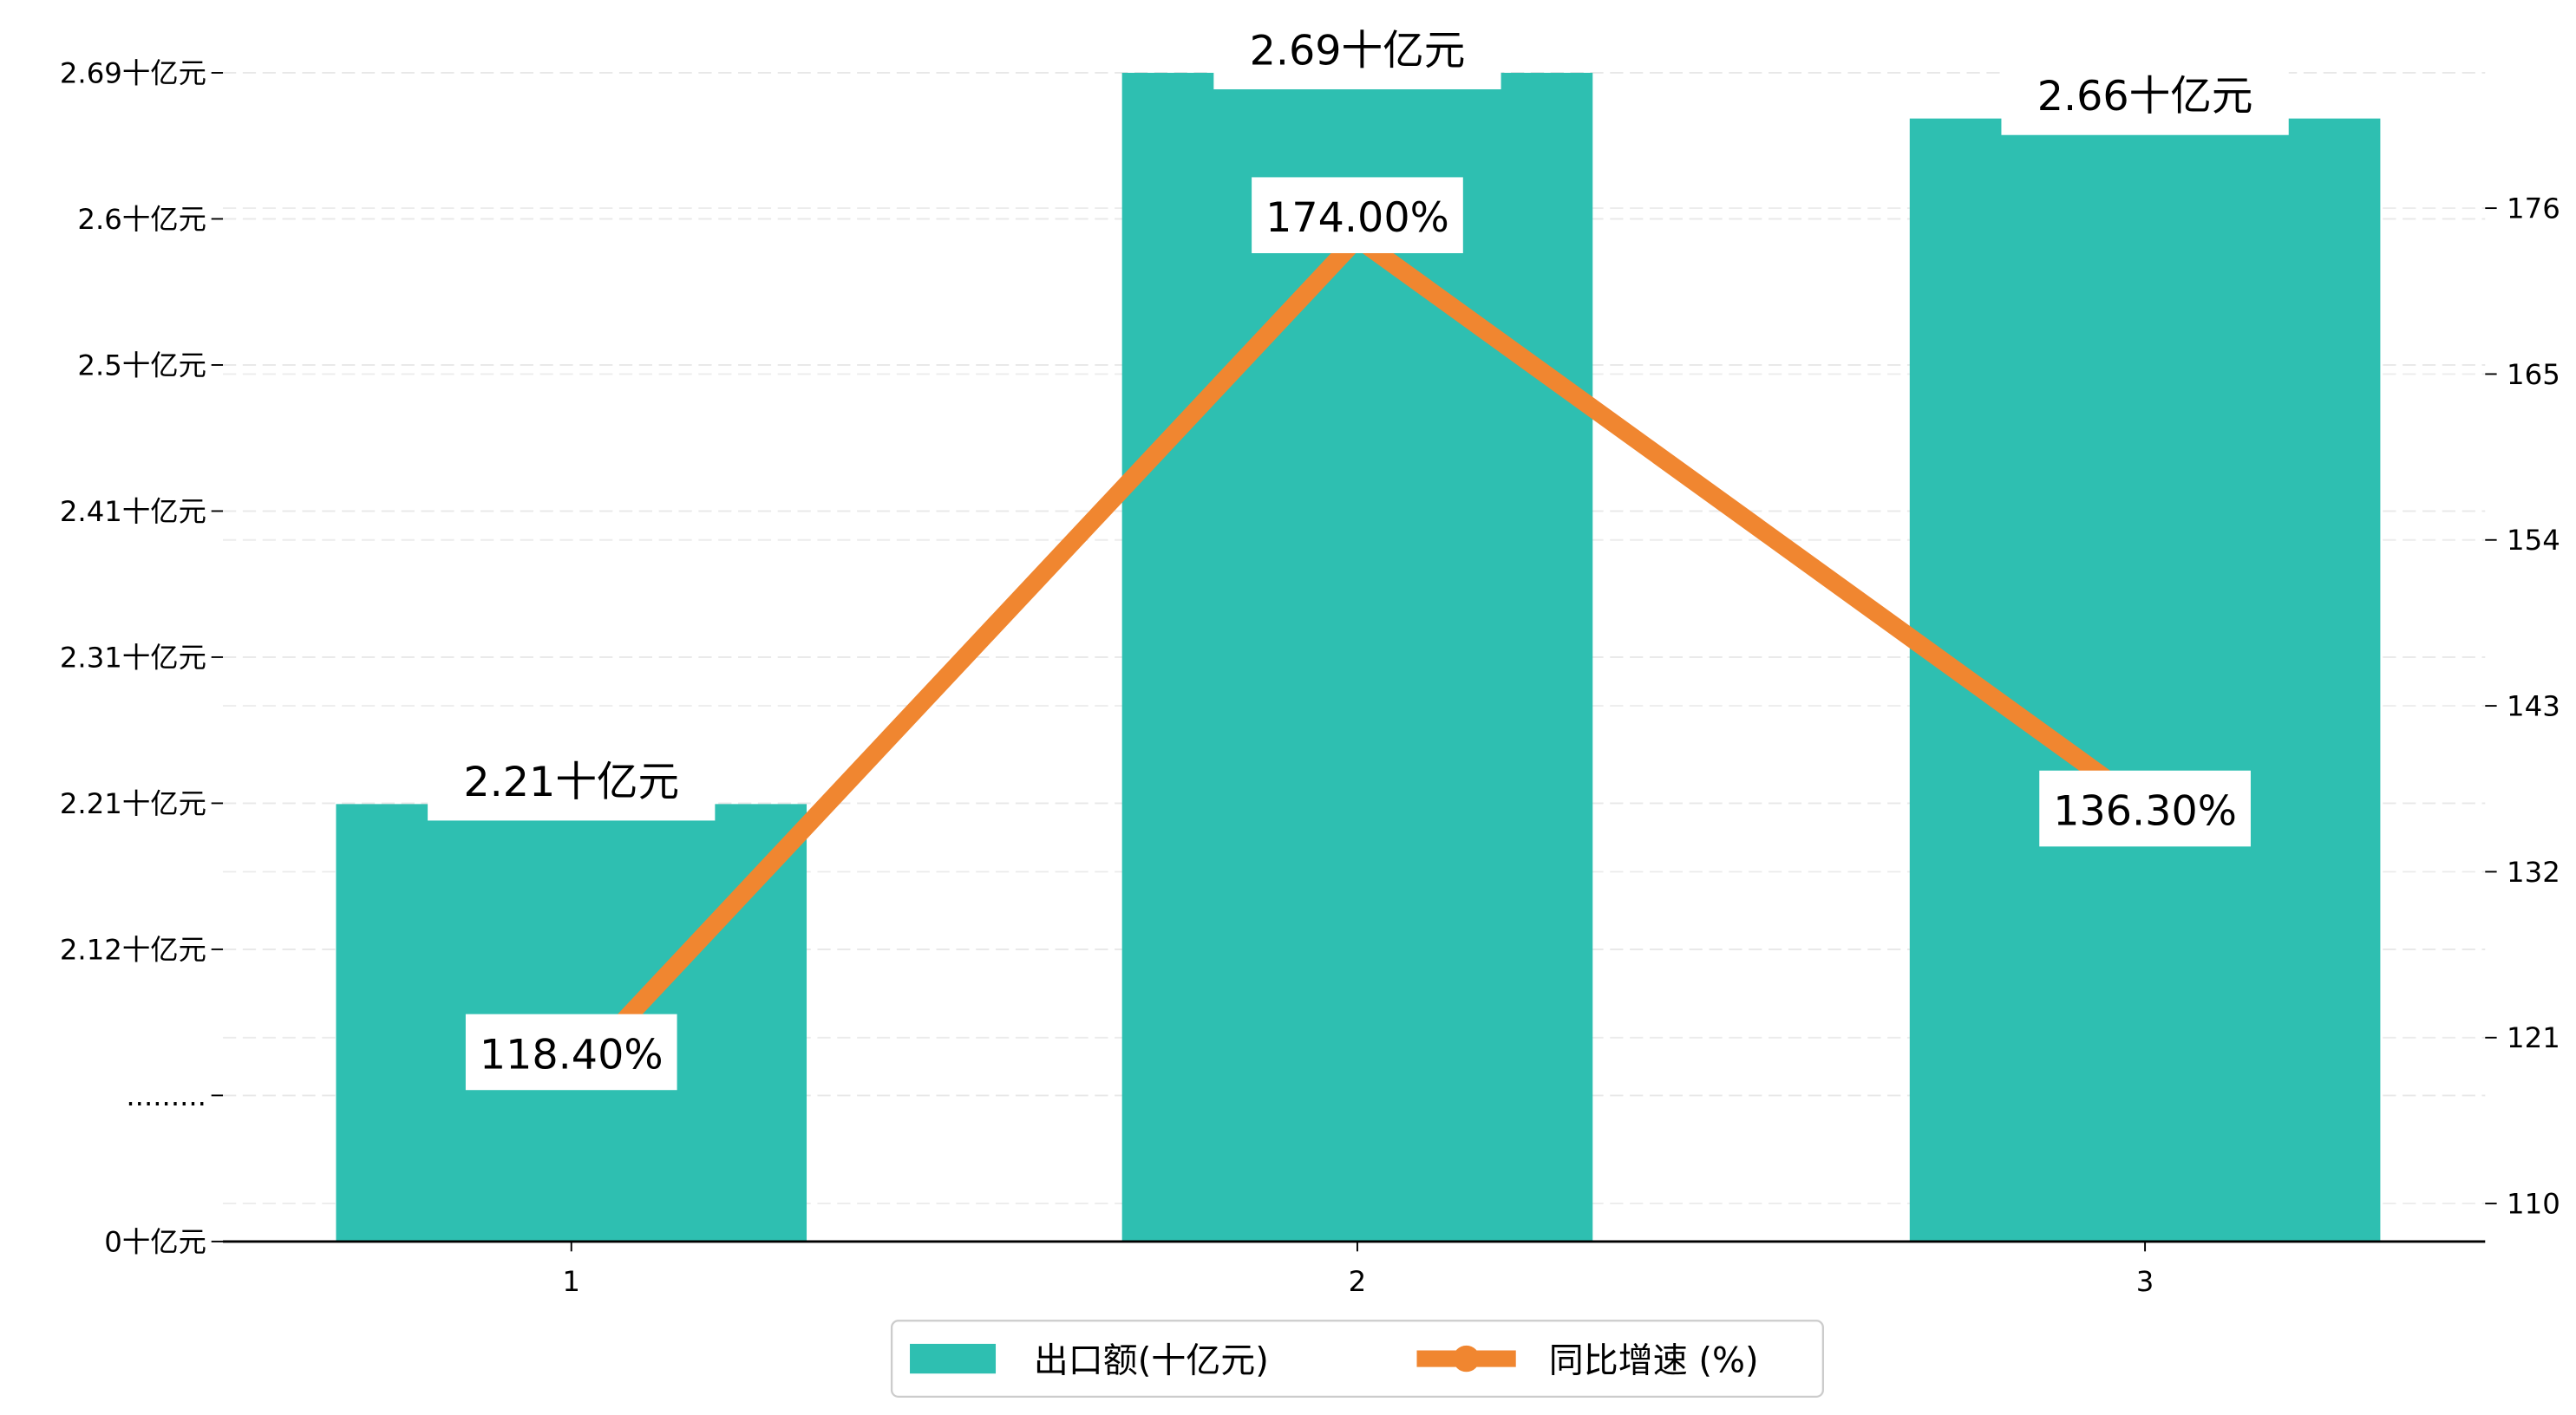  What do you see at coordinates (1654, 1360) in the screenshot?
I see `legend-label-line: 同比增速 (%)` at bounding box center [1654, 1360].